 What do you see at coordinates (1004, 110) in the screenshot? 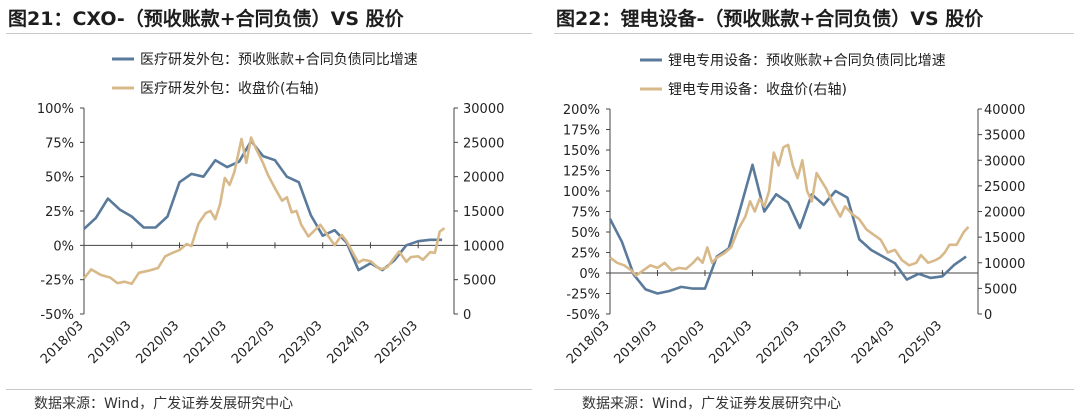
I see `y-right-tick-label: 40000` at bounding box center [1004, 110].